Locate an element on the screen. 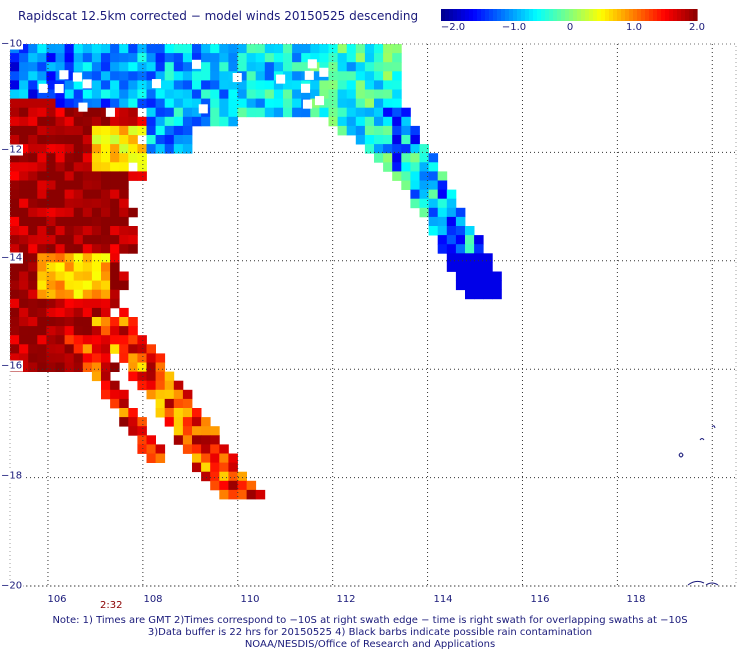 The image size is (740, 650). missing-cell is located at coordinates (64, 75).